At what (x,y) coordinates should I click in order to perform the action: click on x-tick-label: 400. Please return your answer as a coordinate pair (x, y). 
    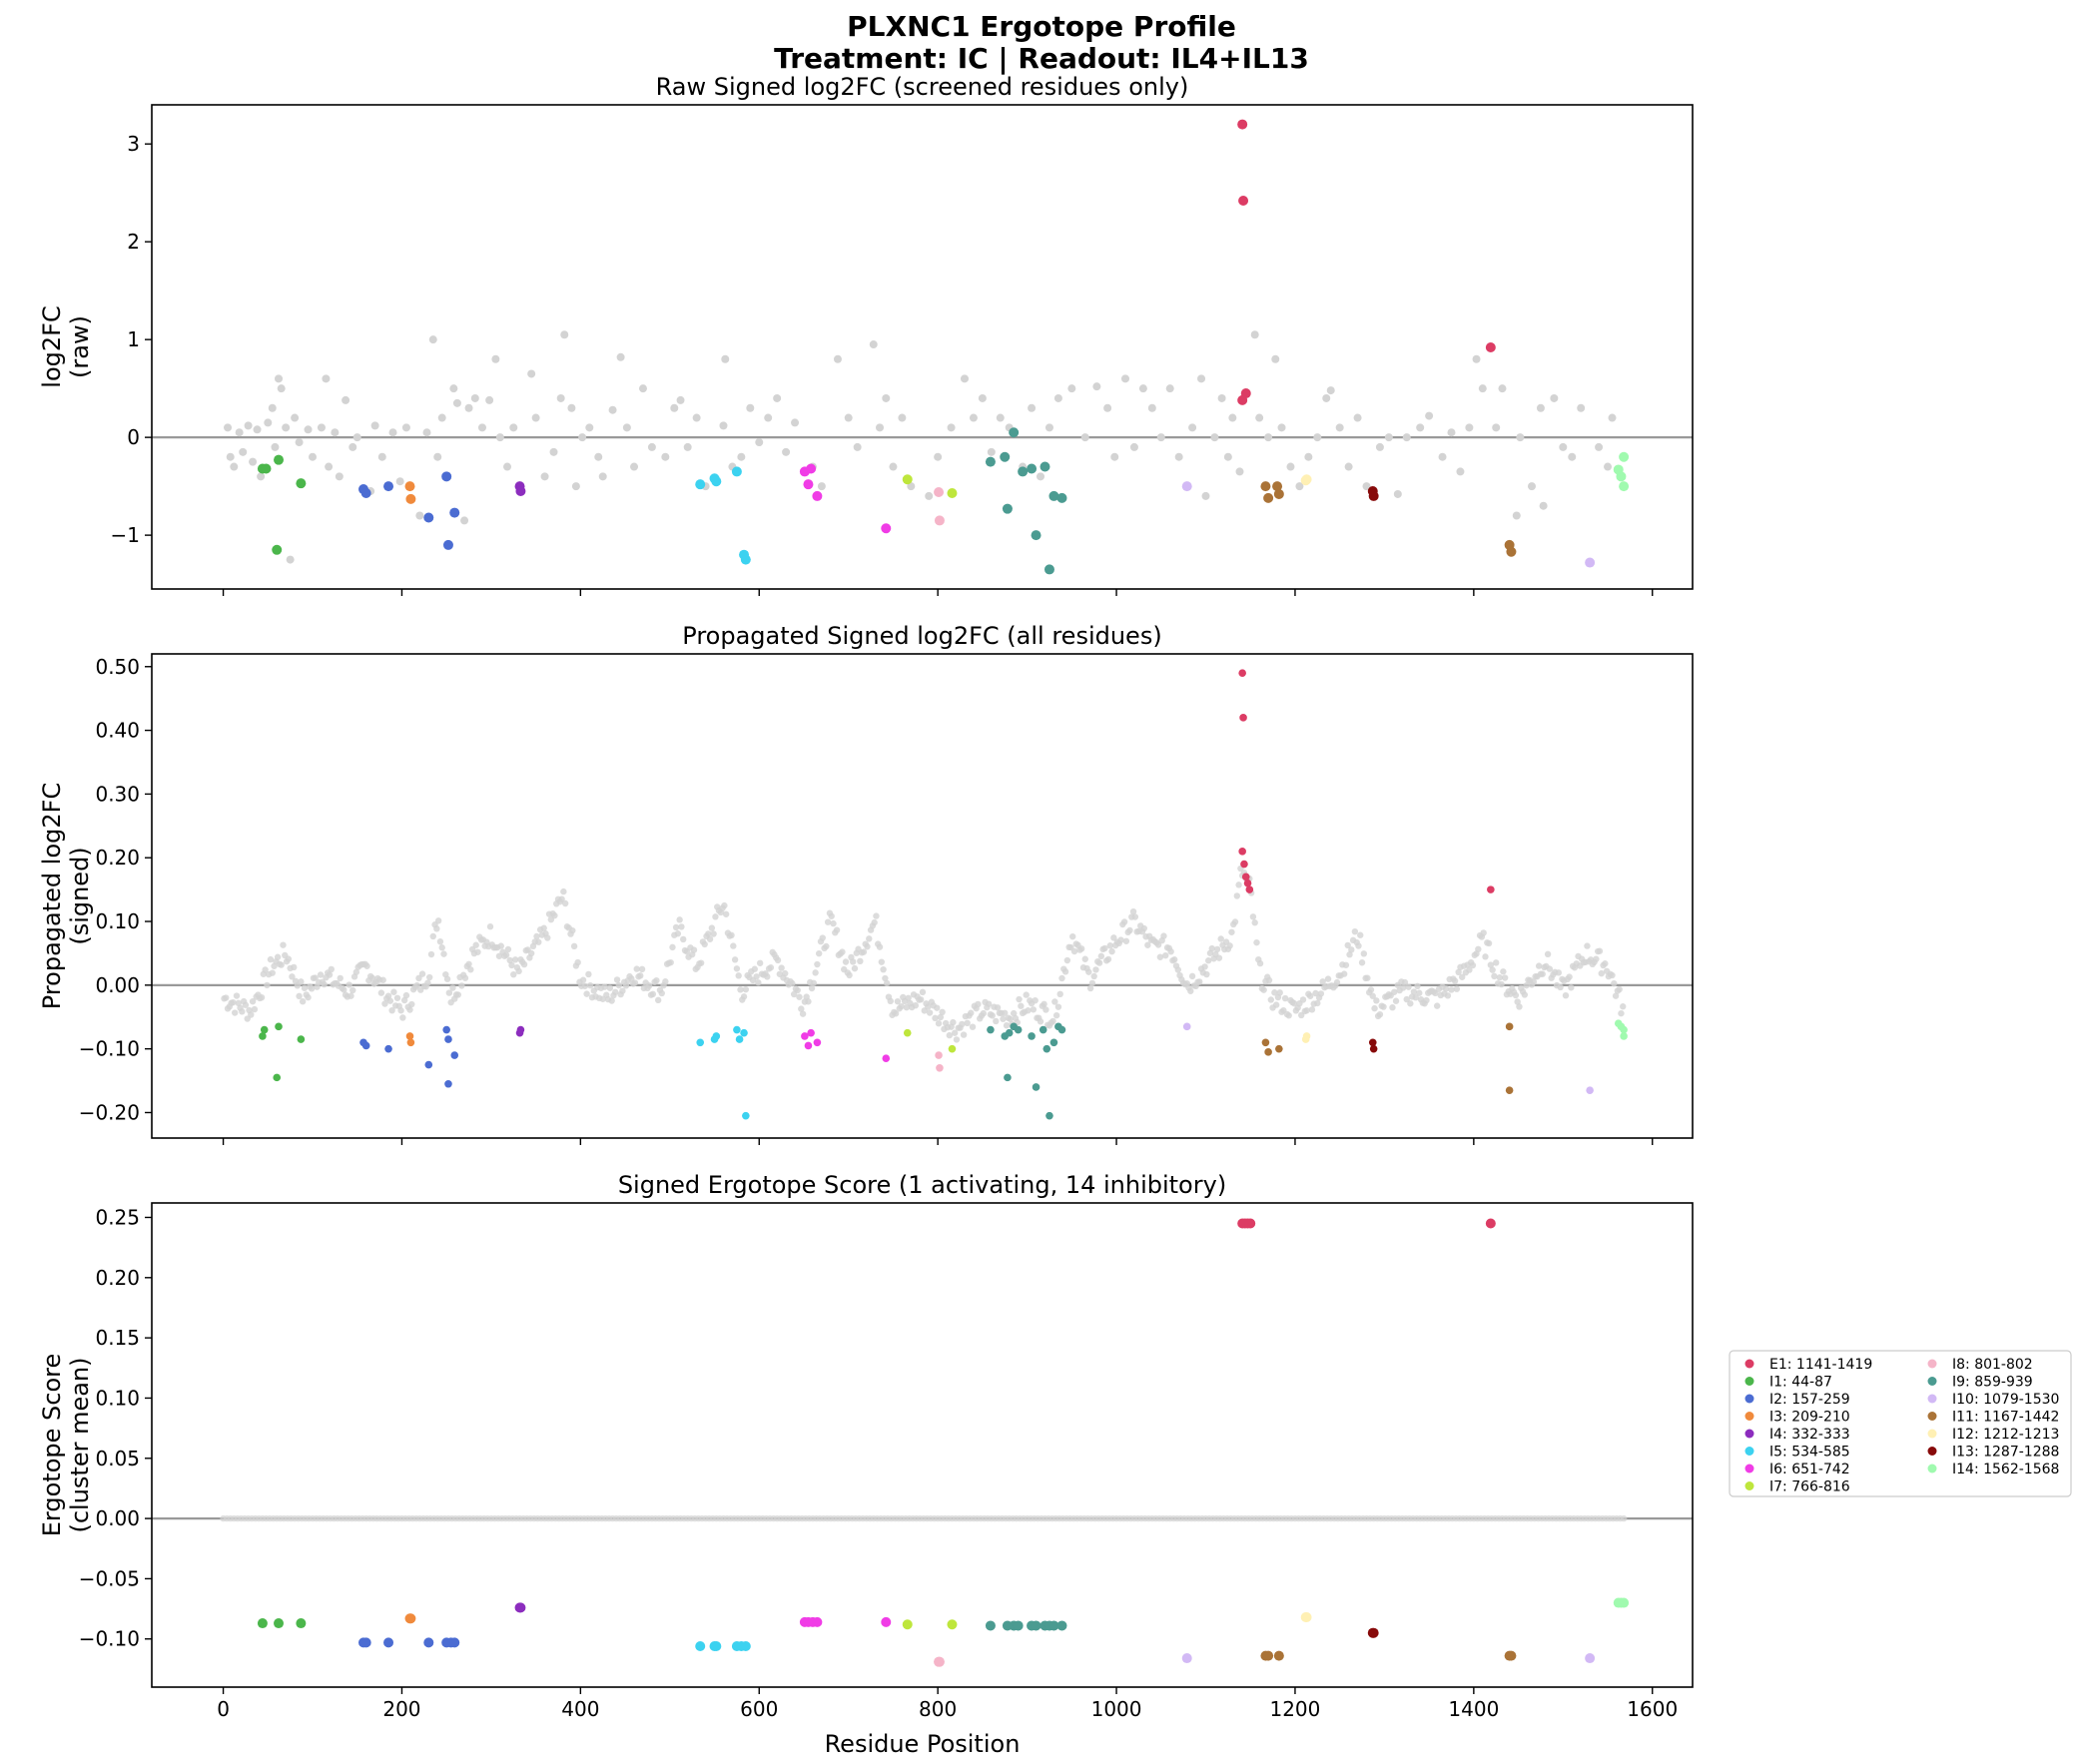
    Looking at the image, I should click on (580, 1709).